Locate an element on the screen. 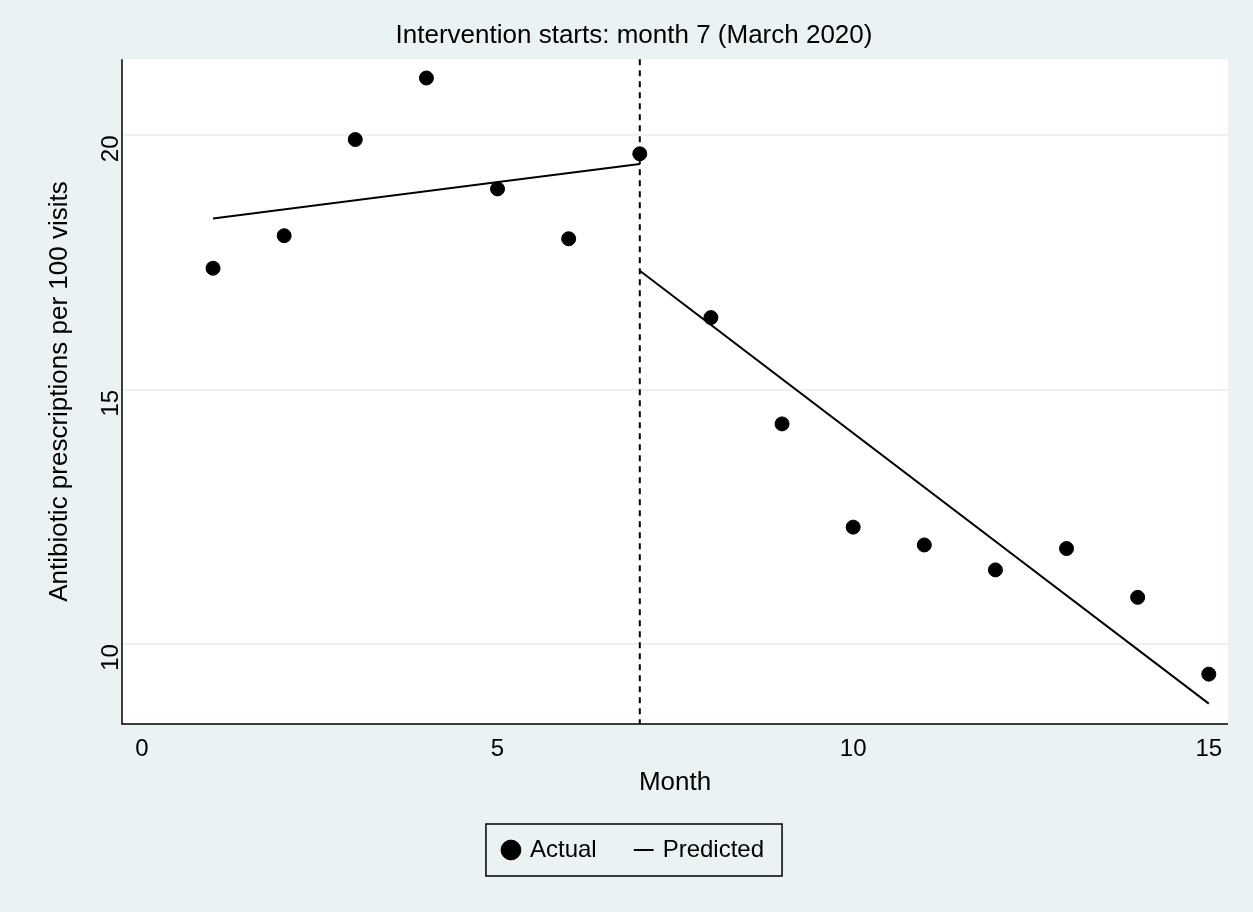 This screenshot has width=1253, height=912. y-tick-label: 20 is located at coordinates (109, 149).